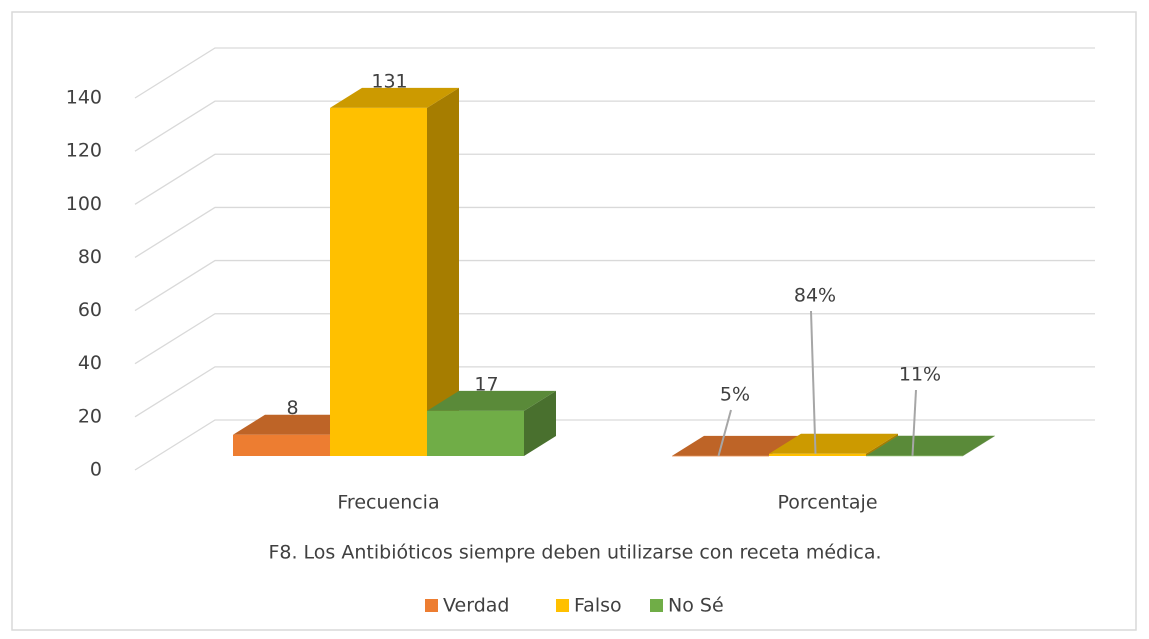  I want to click on y-tick-label: 20, so click(90, 416).